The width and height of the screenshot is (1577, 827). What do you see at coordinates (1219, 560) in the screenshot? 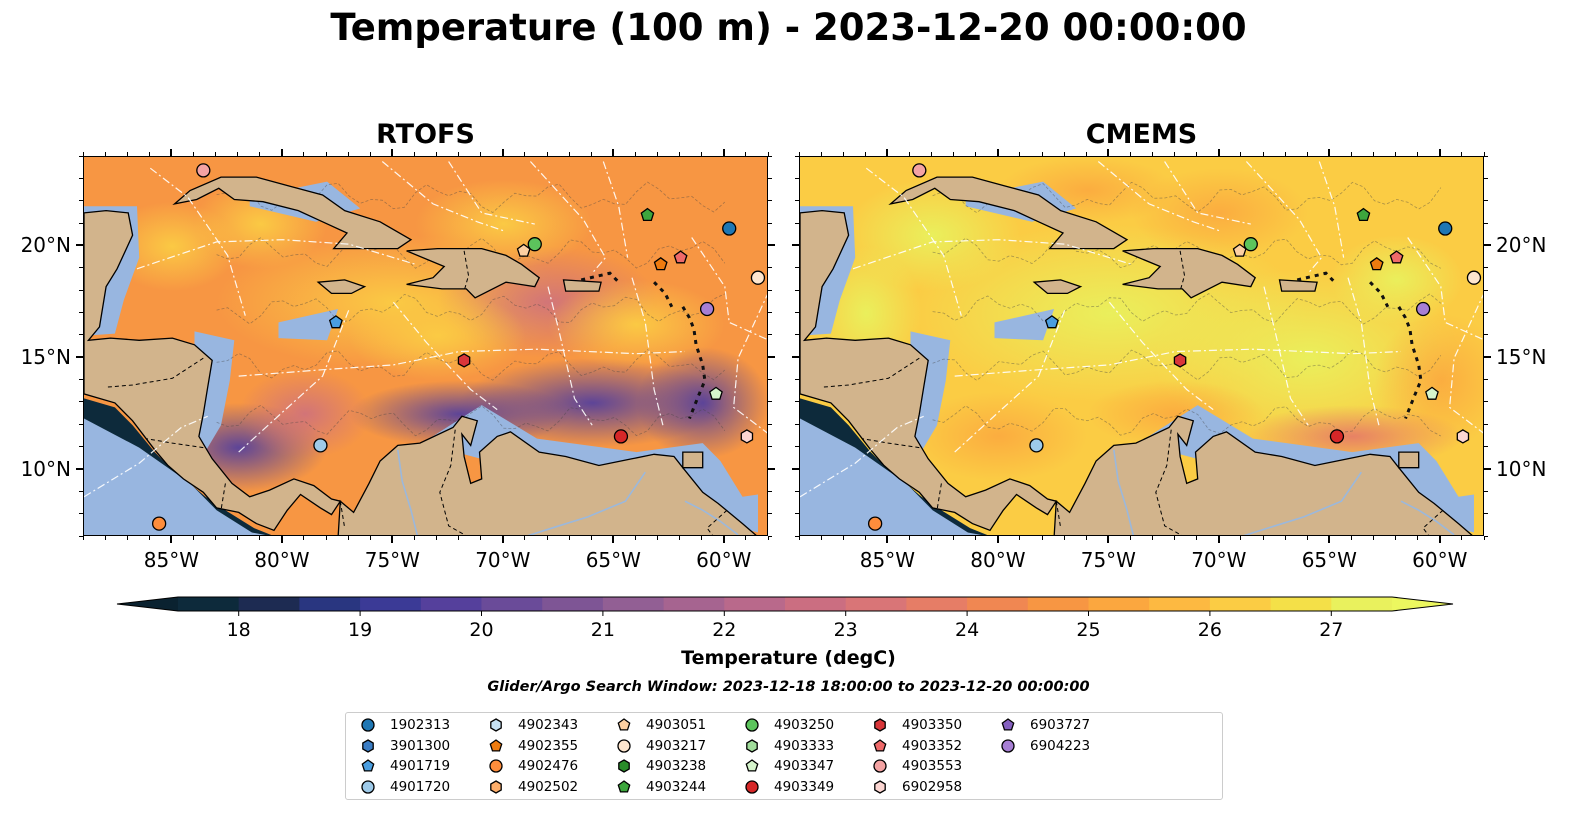
I see `lon-tick-label: 70°W` at bounding box center [1219, 560].